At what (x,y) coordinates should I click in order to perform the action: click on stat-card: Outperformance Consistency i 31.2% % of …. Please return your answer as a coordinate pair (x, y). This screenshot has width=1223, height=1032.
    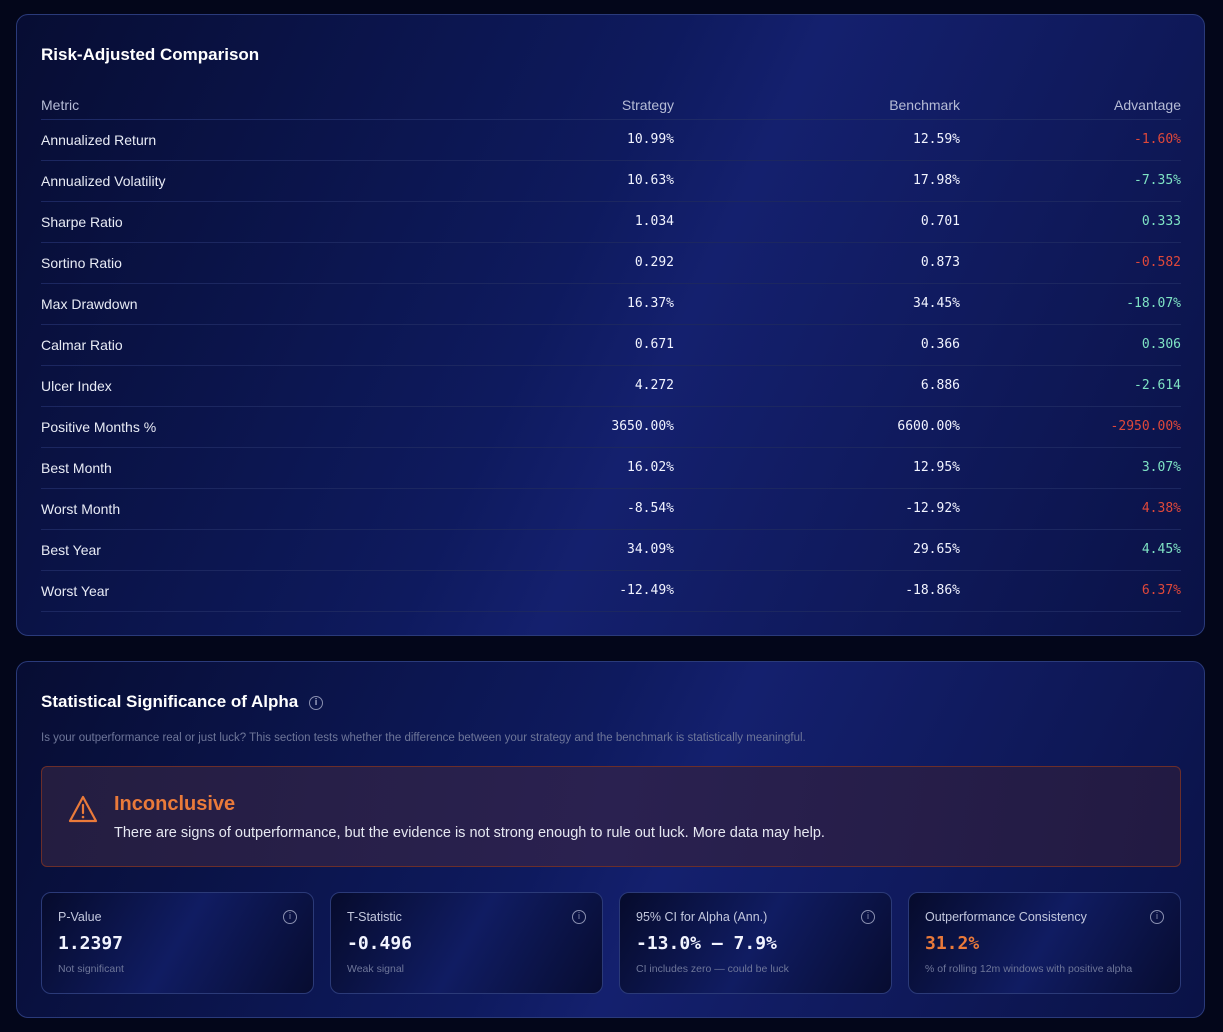
    Looking at the image, I should click on (1044, 943).